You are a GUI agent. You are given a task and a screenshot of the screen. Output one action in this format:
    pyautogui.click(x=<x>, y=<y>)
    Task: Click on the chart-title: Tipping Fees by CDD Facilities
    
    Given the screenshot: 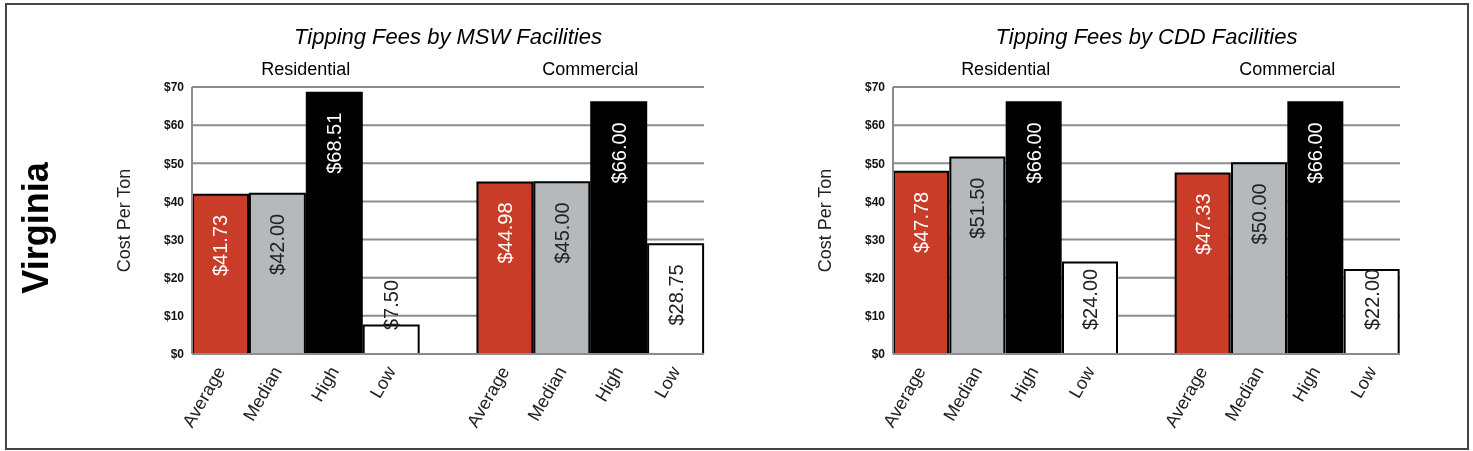 What is the action you would take?
    pyautogui.click(x=1146, y=37)
    